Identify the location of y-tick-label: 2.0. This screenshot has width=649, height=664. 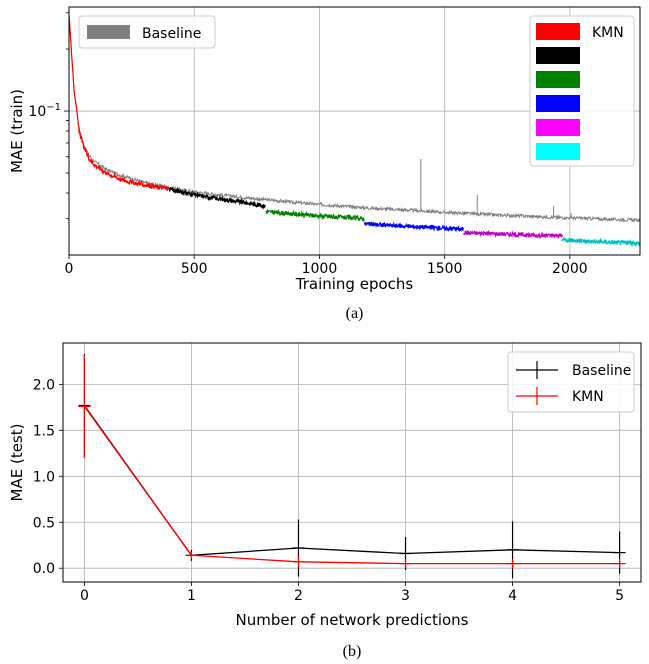
(44, 385).